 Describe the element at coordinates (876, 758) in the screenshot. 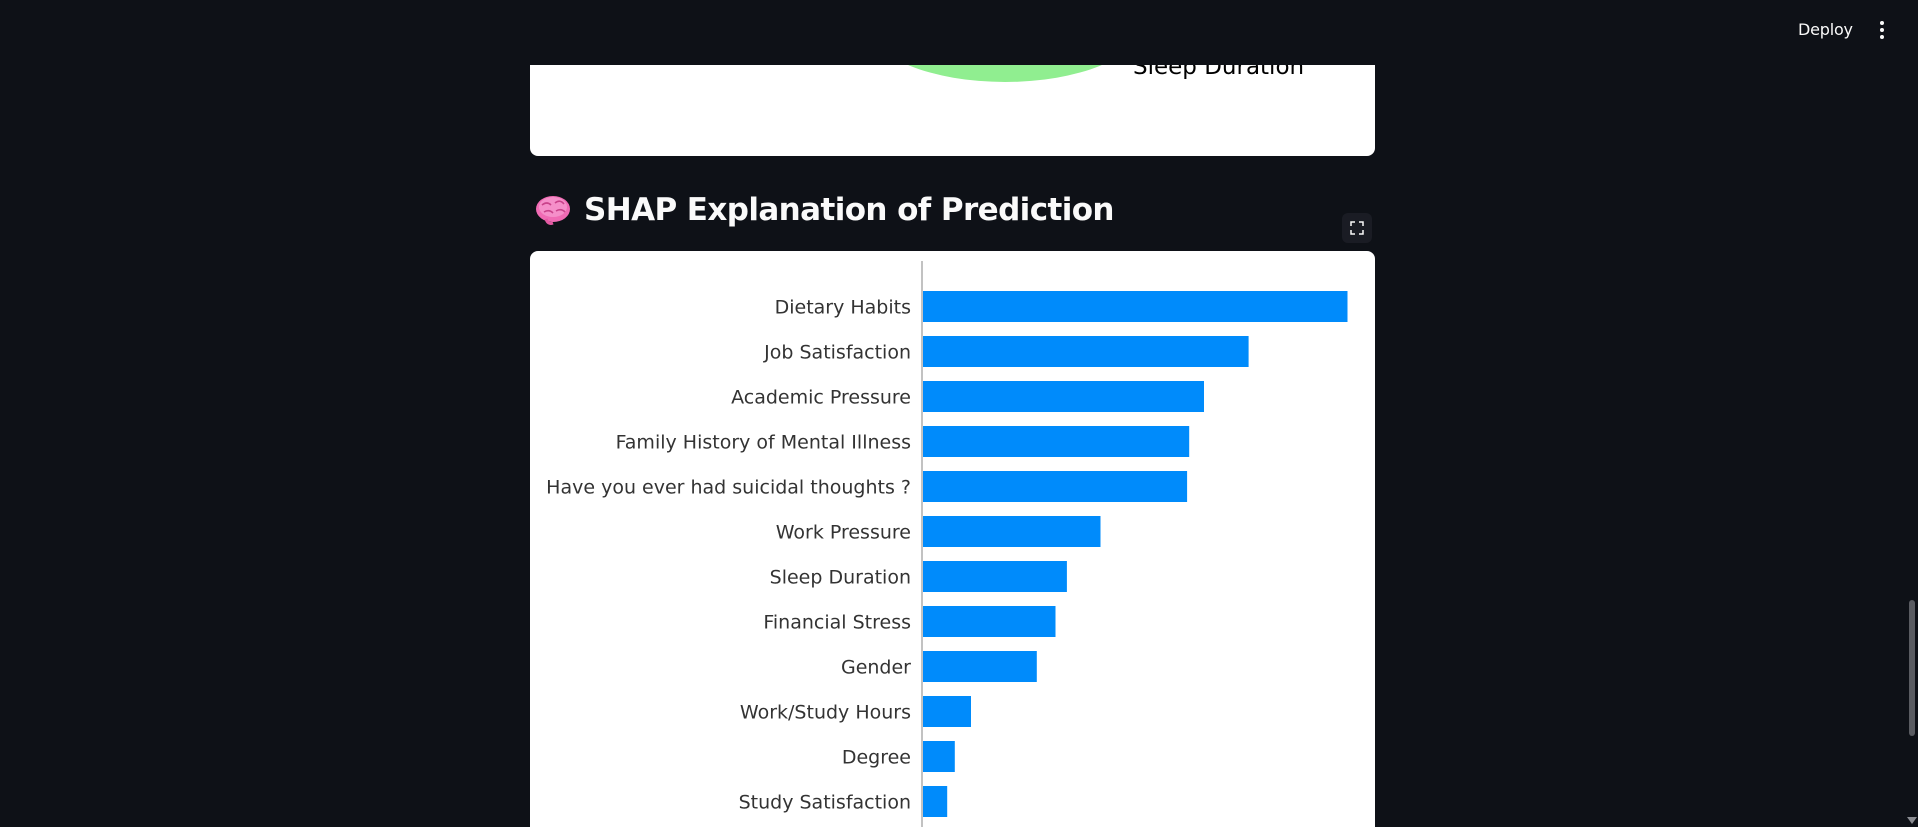

I see `chart-bar-label: Degree` at that location.